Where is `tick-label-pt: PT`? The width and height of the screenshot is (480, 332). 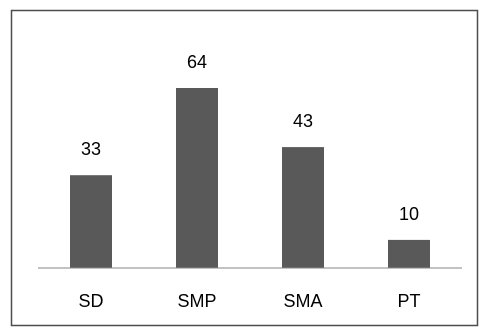 tick-label-pt: PT is located at coordinates (408, 301).